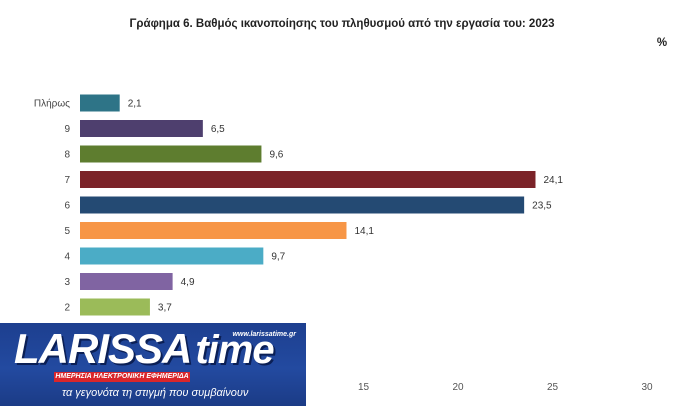 This screenshot has height=406, width=683. I want to click on logo-url: www.larissatime.gr, so click(264, 334).